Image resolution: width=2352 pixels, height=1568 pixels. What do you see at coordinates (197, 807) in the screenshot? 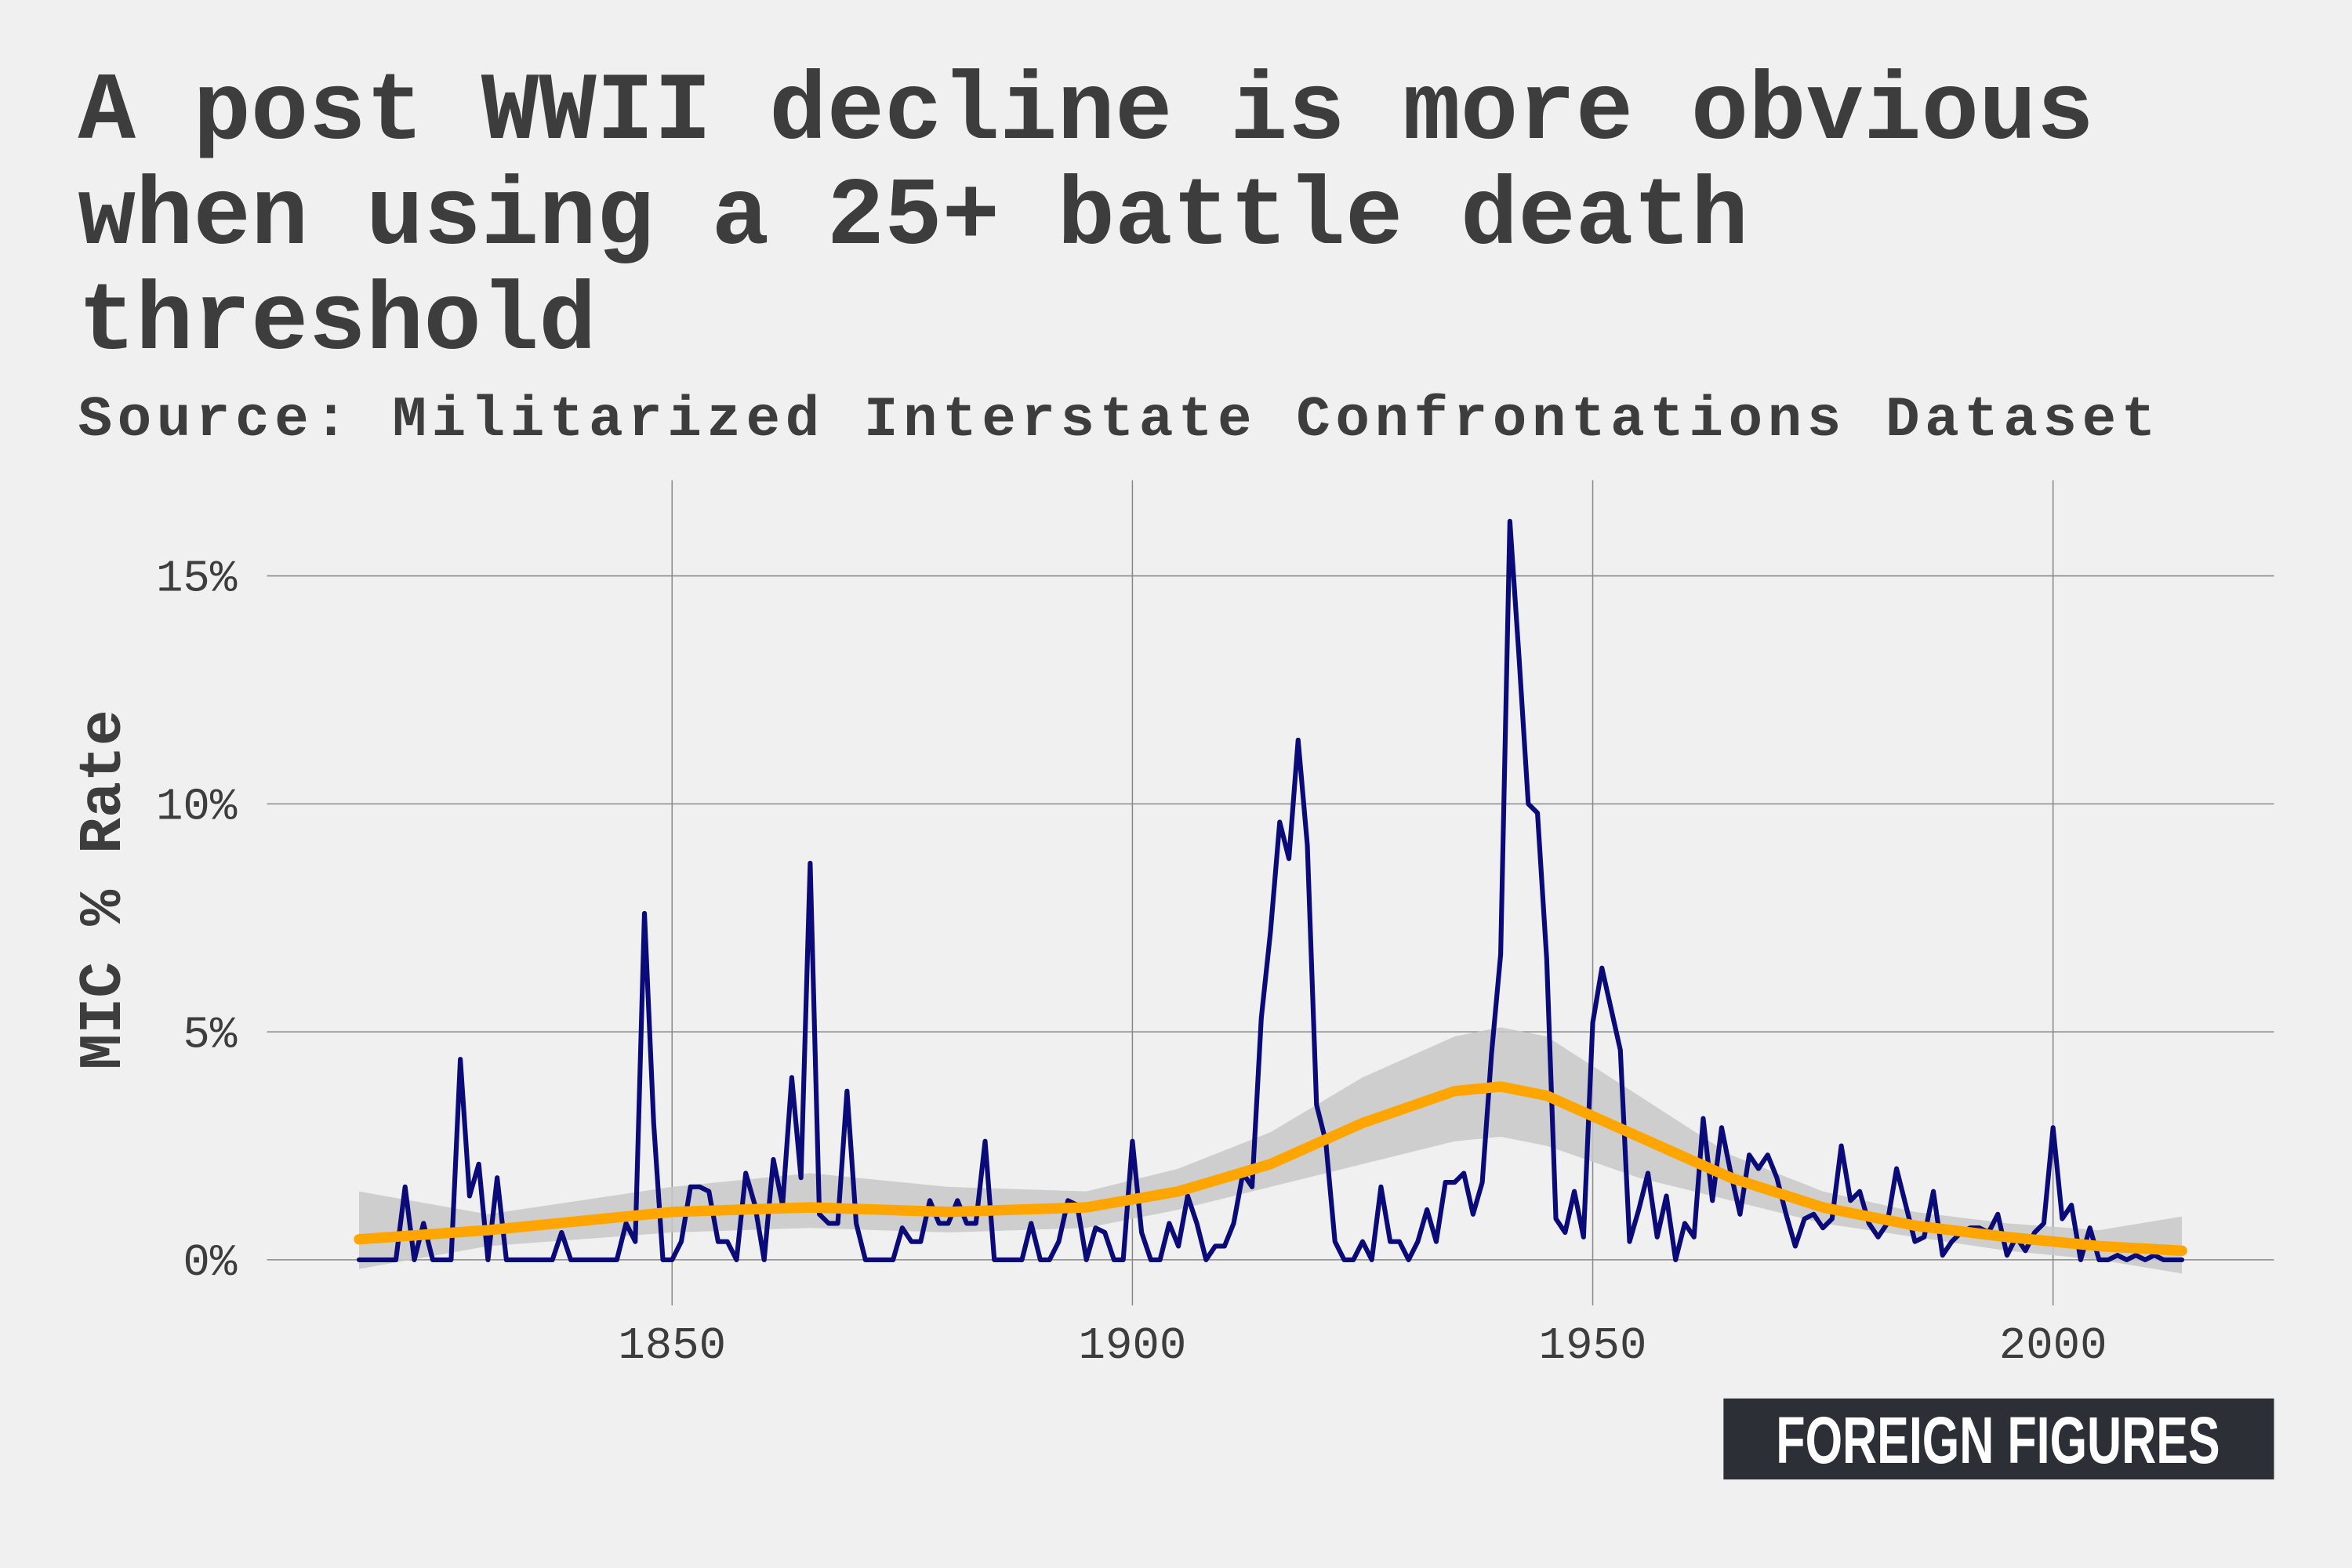
I see `y-tick-label: 10%` at bounding box center [197, 807].